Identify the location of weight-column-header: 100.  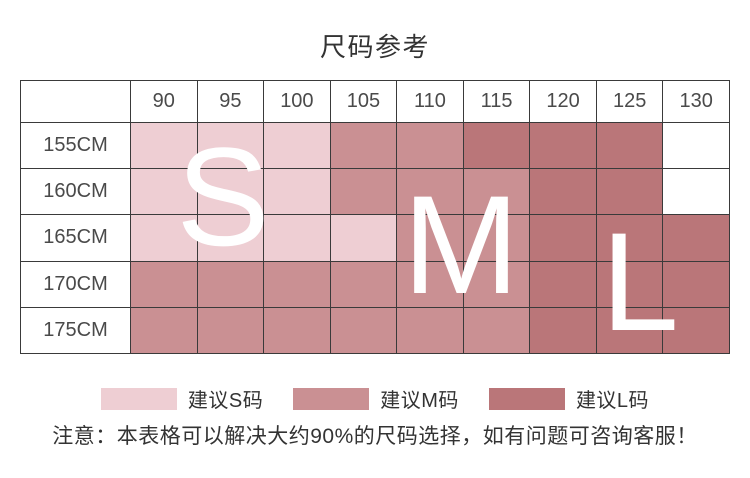
(297, 102).